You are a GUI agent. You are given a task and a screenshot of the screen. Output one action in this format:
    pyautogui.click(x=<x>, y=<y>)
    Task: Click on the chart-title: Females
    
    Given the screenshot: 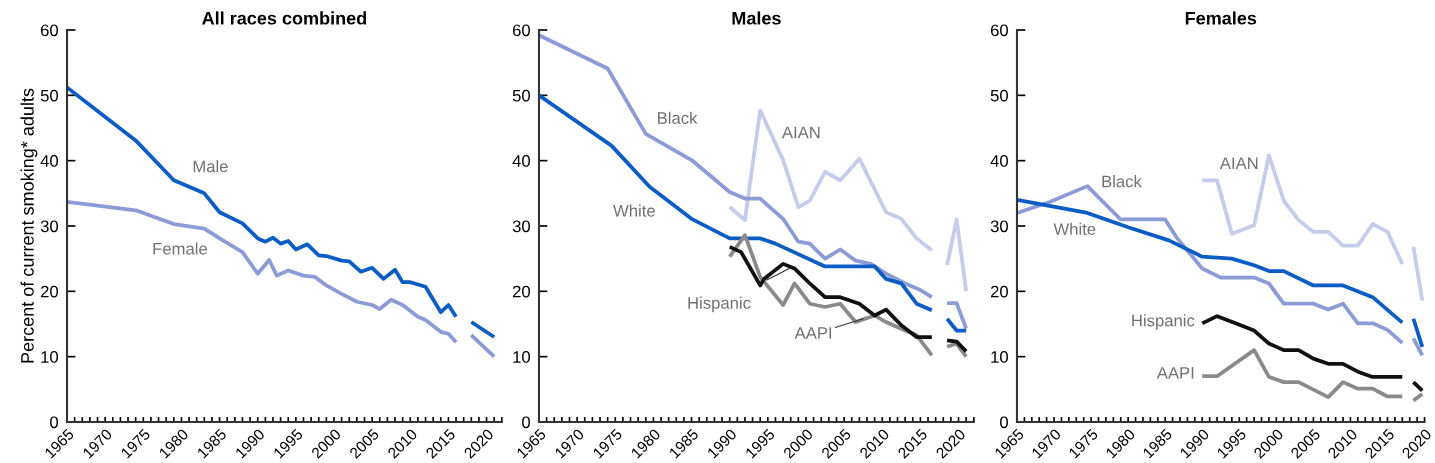 What is the action you would take?
    pyautogui.click(x=1221, y=18)
    